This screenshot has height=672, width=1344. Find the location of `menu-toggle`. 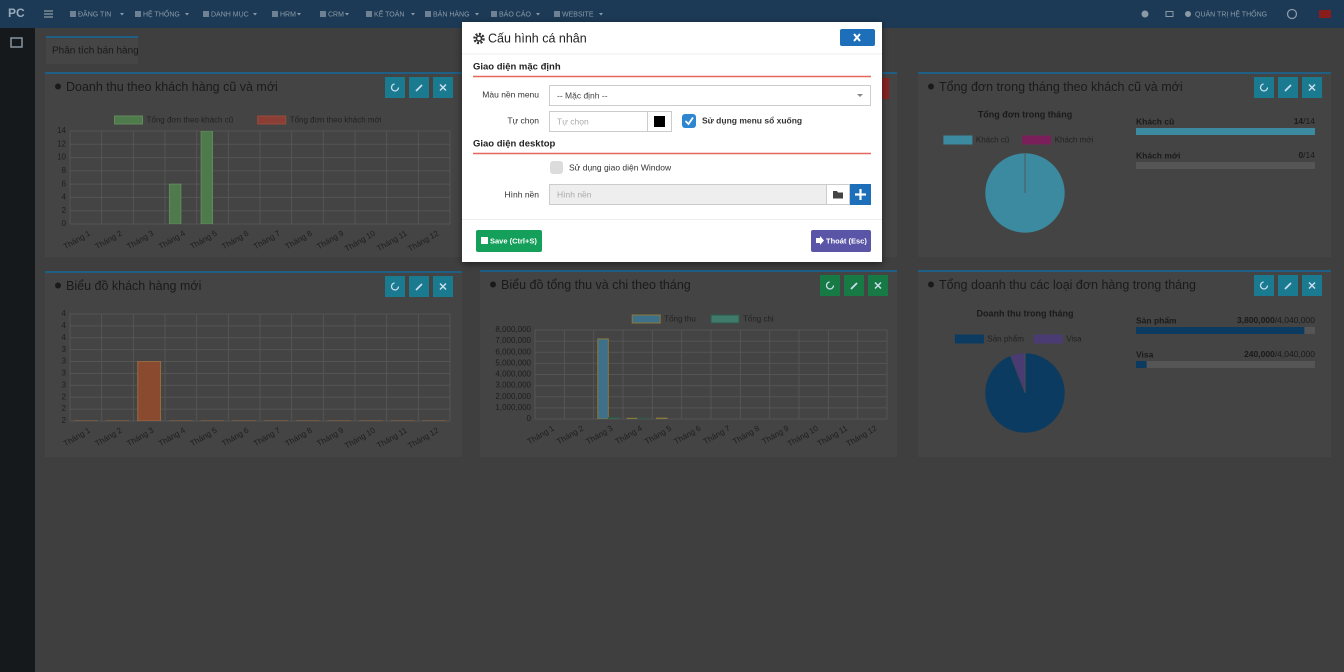

menu-toggle is located at coordinates (48, 14).